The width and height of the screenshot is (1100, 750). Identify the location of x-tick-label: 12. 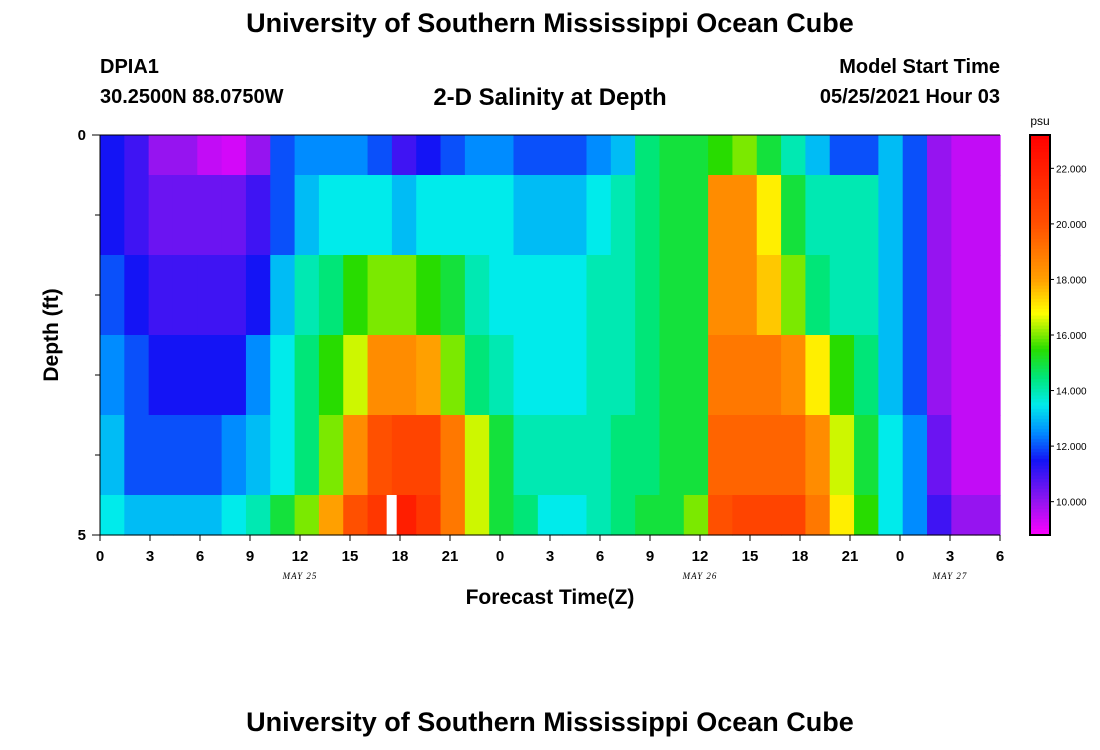
(300, 556).